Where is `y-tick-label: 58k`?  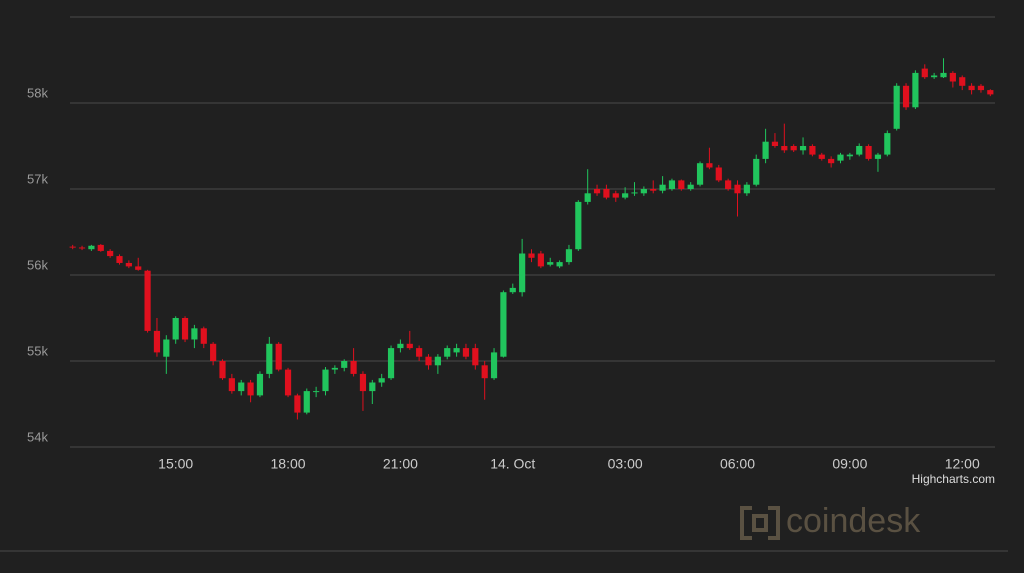
y-tick-label: 58k is located at coordinates (37, 92).